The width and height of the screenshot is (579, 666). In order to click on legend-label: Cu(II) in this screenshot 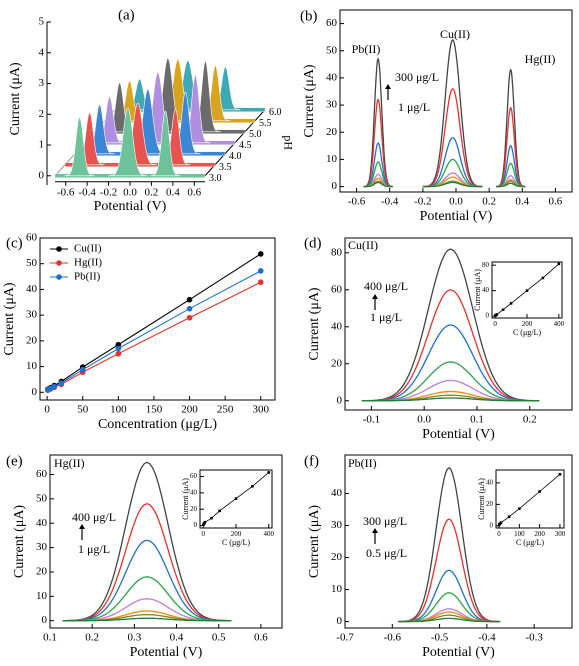, I will do `click(88, 249)`.